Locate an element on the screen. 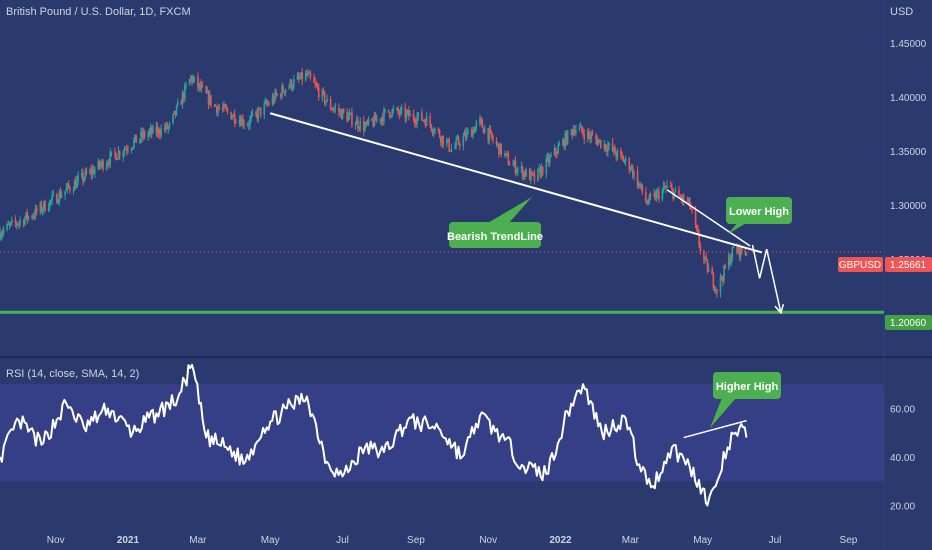 Image resolution: width=932 pixels, height=550 pixels. callout-box is located at coordinates (495, 235).